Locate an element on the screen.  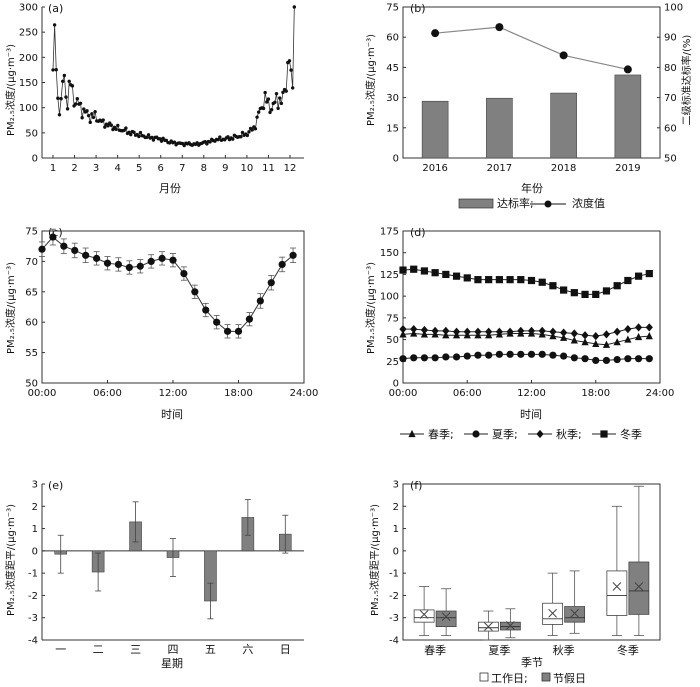
panel-d-xtick-label: 24:00 is located at coordinates (660, 393).